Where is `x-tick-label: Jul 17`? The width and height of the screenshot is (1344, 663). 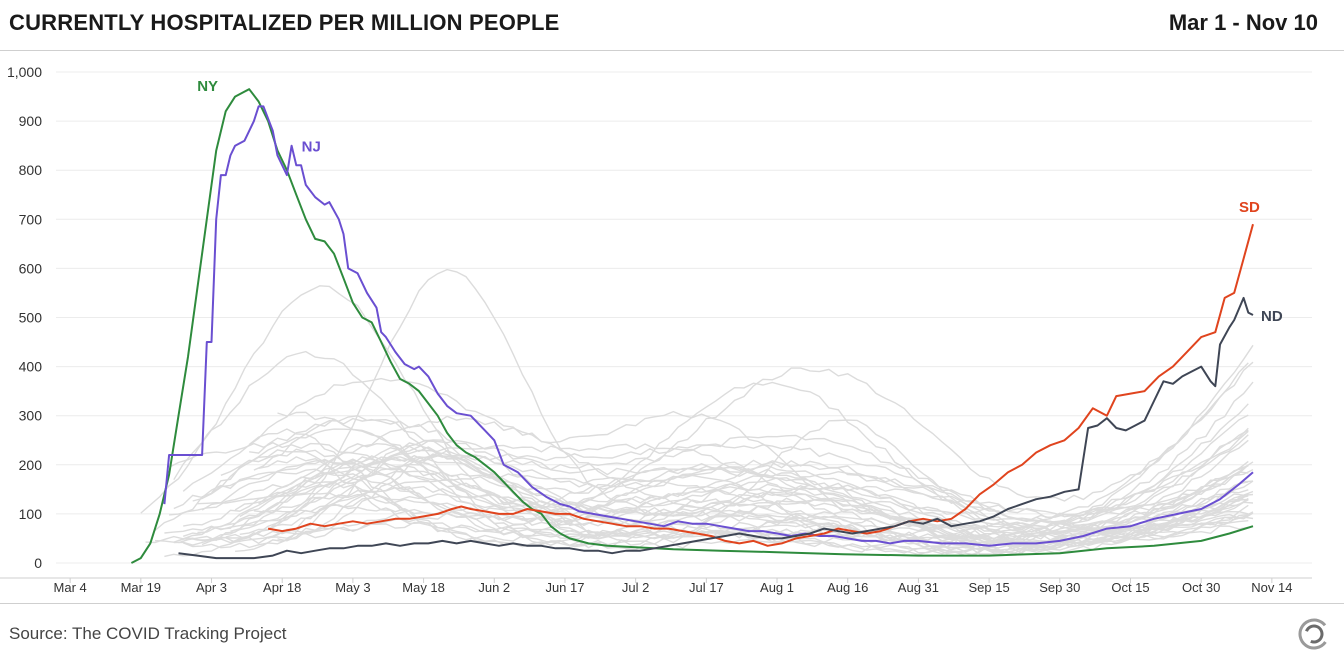
x-tick-label: Jul 17 is located at coordinates (706, 587).